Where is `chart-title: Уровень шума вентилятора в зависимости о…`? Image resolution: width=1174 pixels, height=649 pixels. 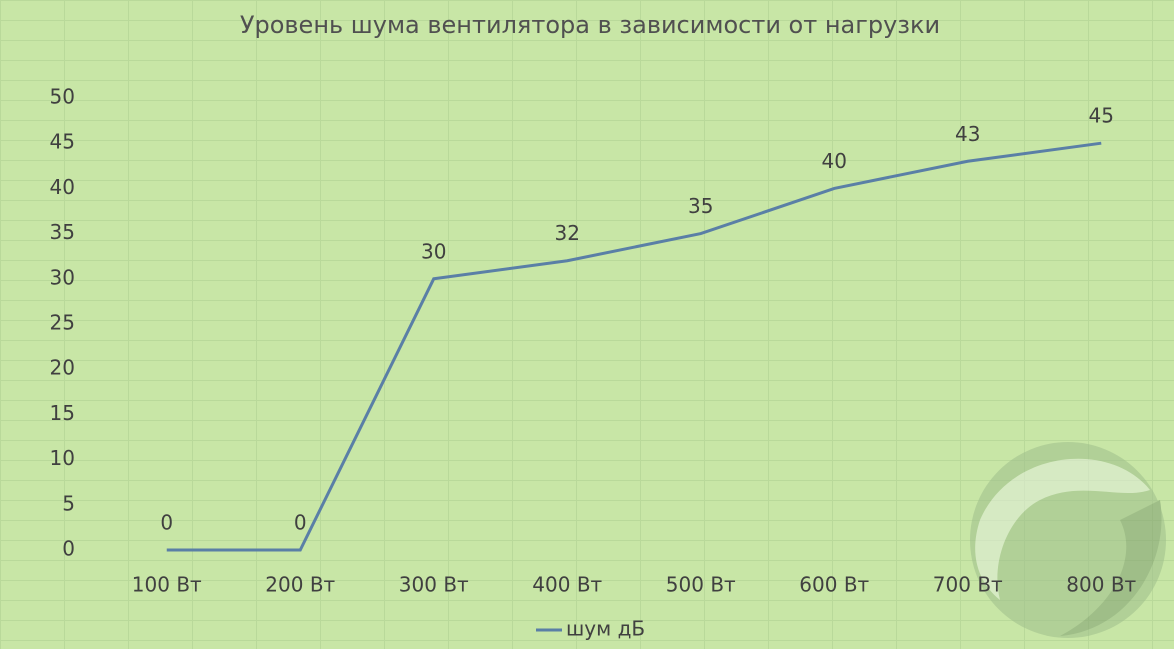
chart-title: Уровень шума вентилятора в зависимости о… is located at coordinates (590, 25).